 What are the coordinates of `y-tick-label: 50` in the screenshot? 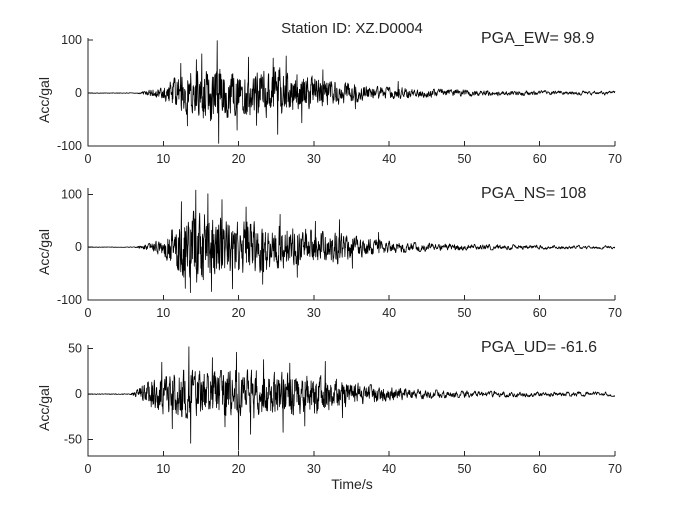 It's located at (75, 349).